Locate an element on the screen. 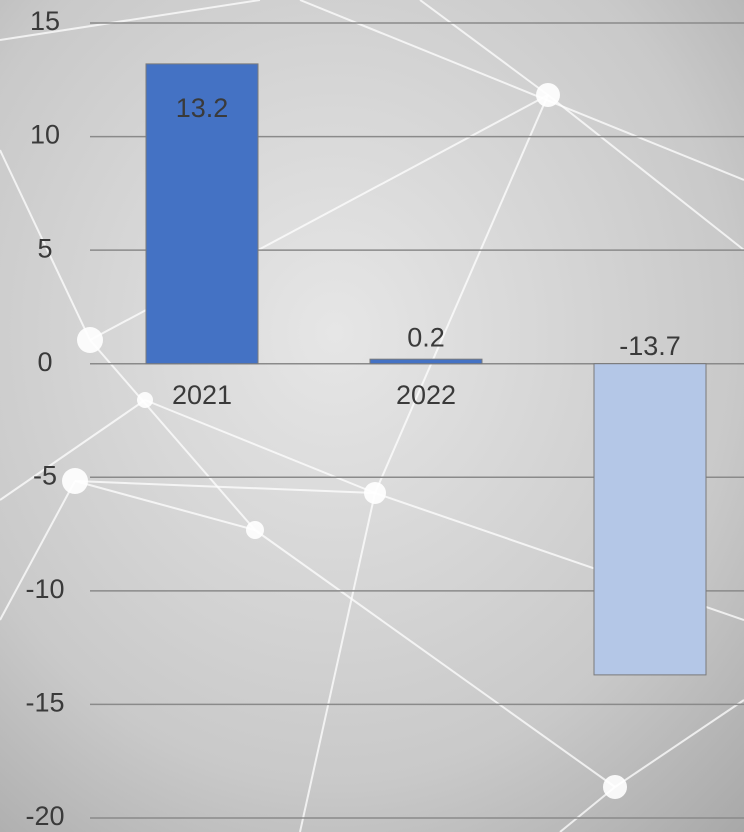 This screenshot has height=832, width=744. y-tick-label: 10 is located at coordinates (45, 135).